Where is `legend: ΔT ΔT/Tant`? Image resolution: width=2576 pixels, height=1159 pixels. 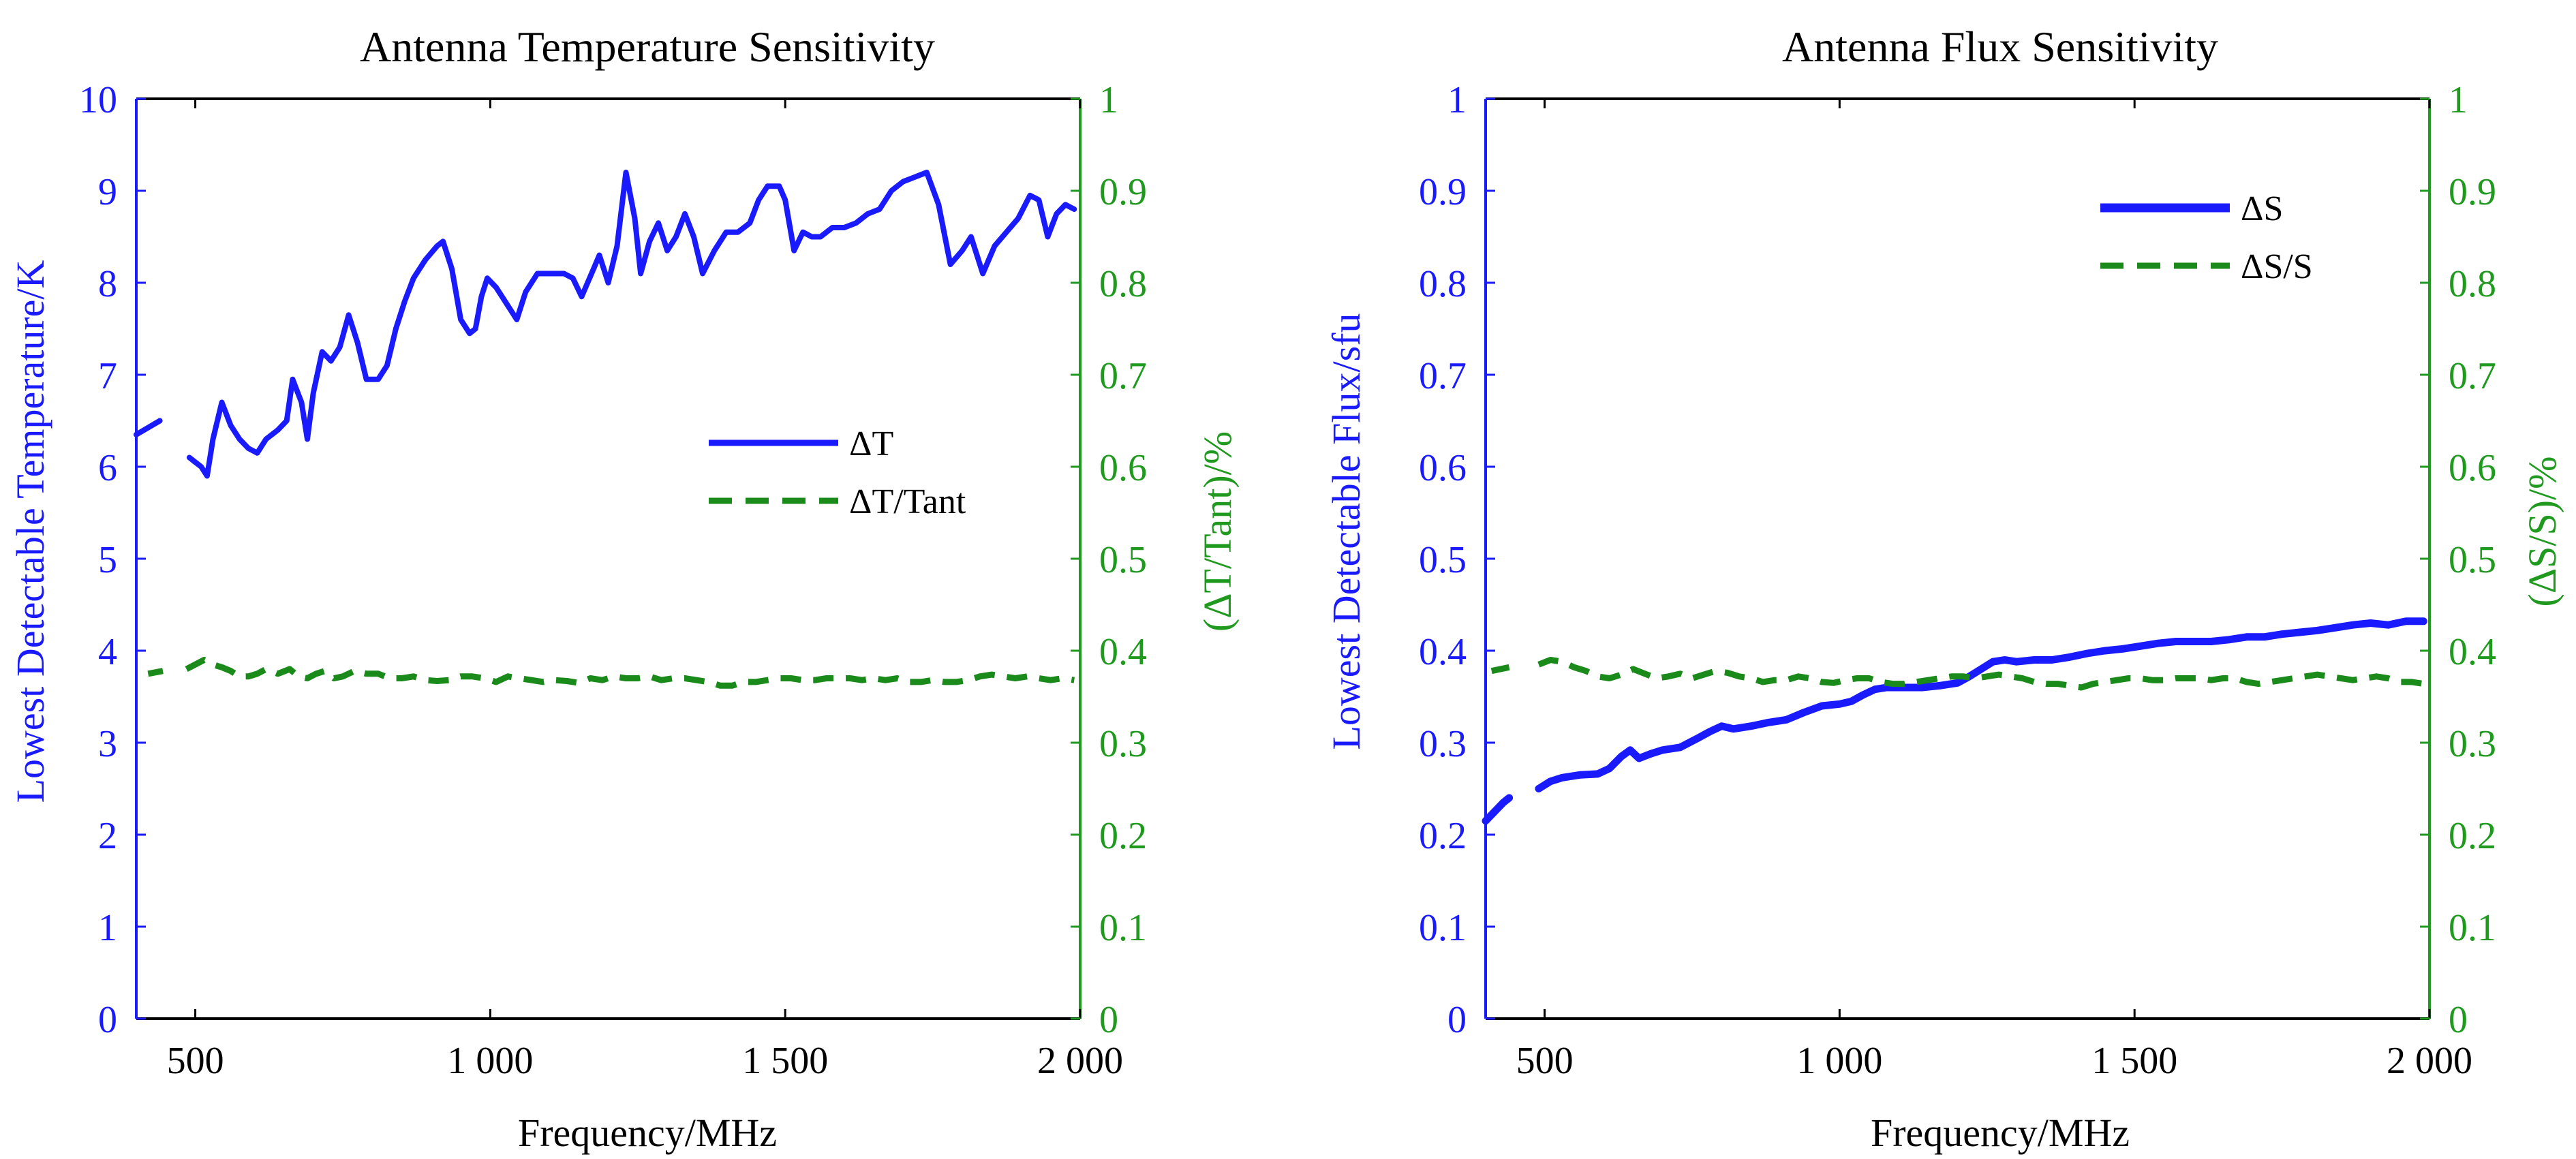
legend: ΔT ΔT/Tant is located at coordinates (858, 465).